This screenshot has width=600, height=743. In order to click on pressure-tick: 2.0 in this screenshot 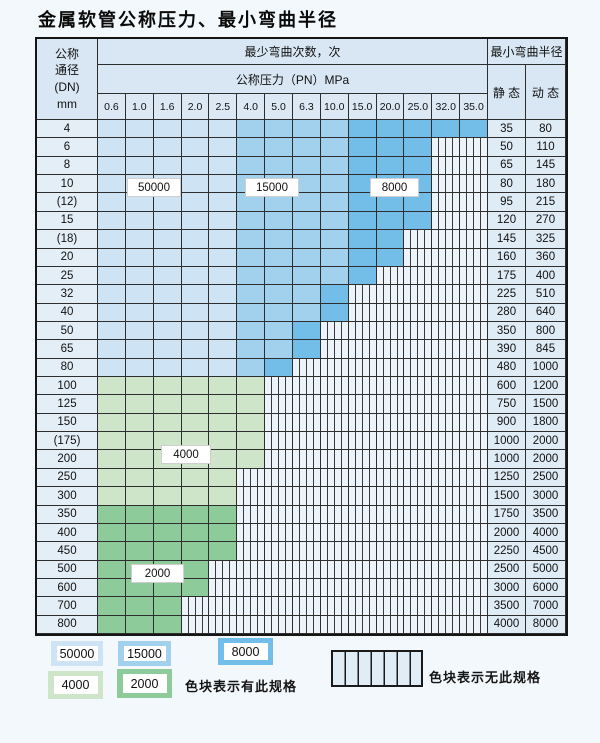, I will do `click(195, 107)`.